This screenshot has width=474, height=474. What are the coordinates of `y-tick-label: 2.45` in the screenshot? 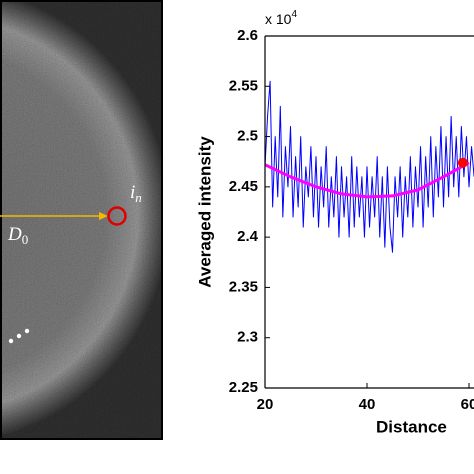 It's located at (243, 186).